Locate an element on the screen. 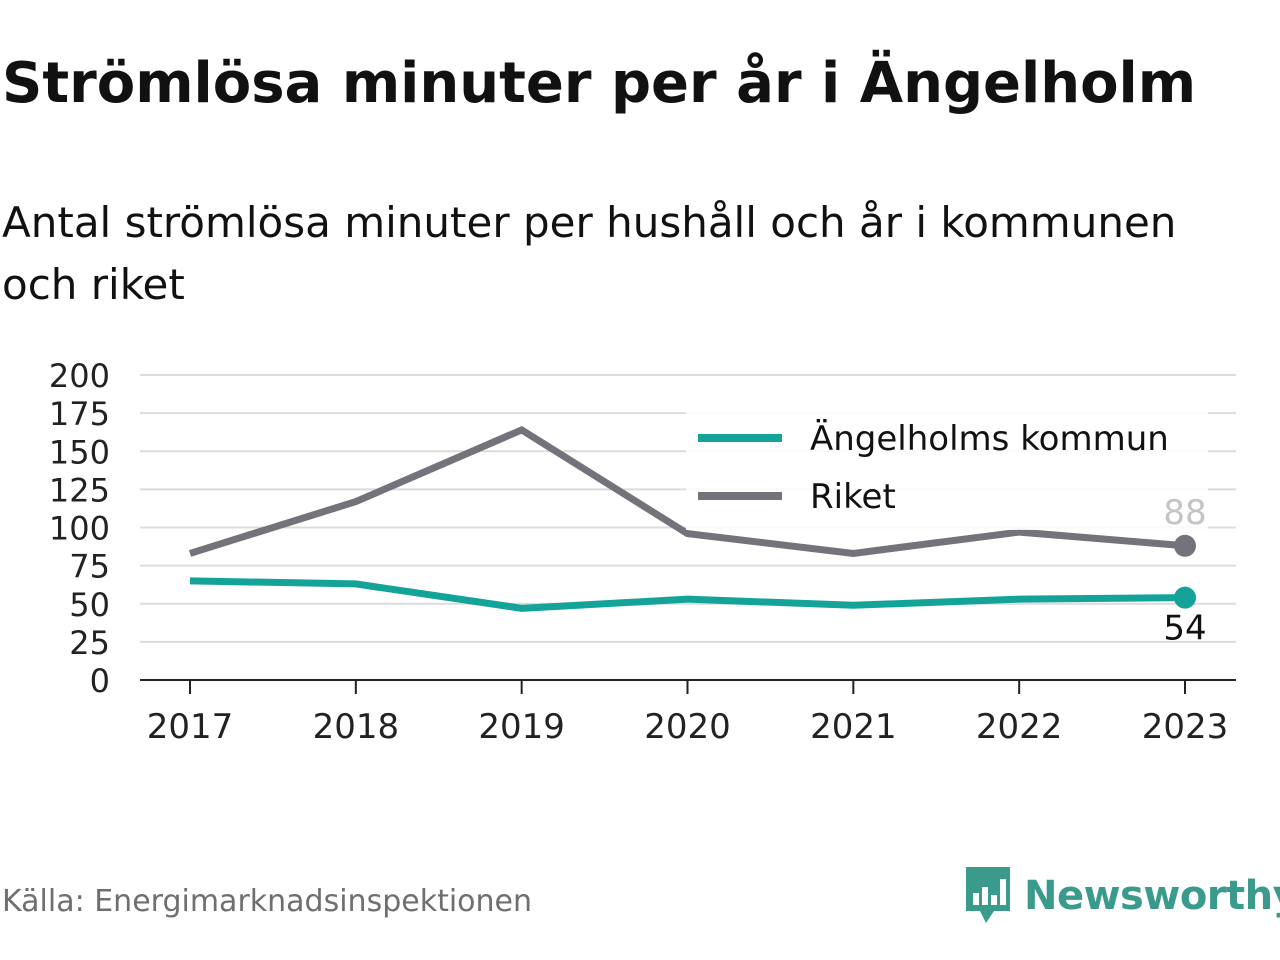 This screenshot has width=1280, height=960. x-tick-label: 2017 is located at coordinates (190, 727).